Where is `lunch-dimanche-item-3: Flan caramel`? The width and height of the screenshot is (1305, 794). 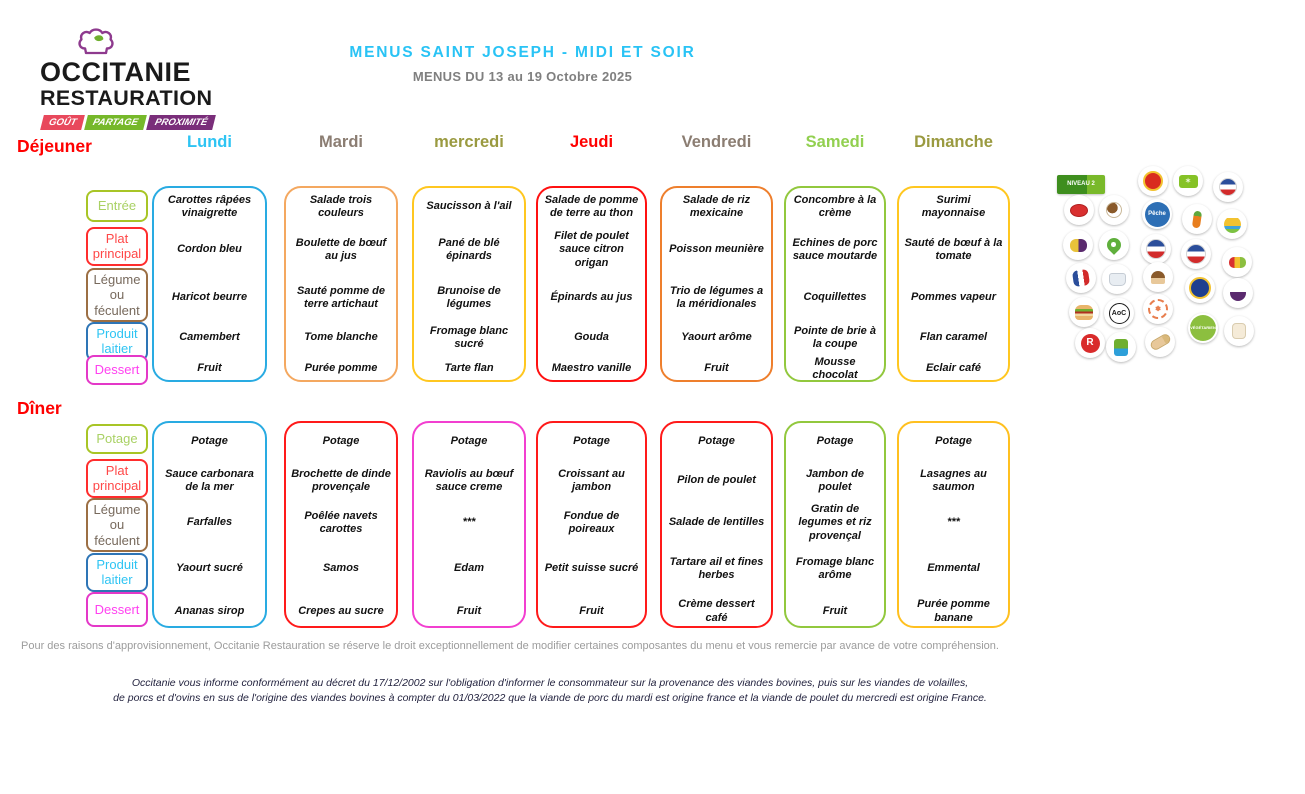 lunch-dimanche-item-3: Flan caramel is located at coordinates (953, 337).